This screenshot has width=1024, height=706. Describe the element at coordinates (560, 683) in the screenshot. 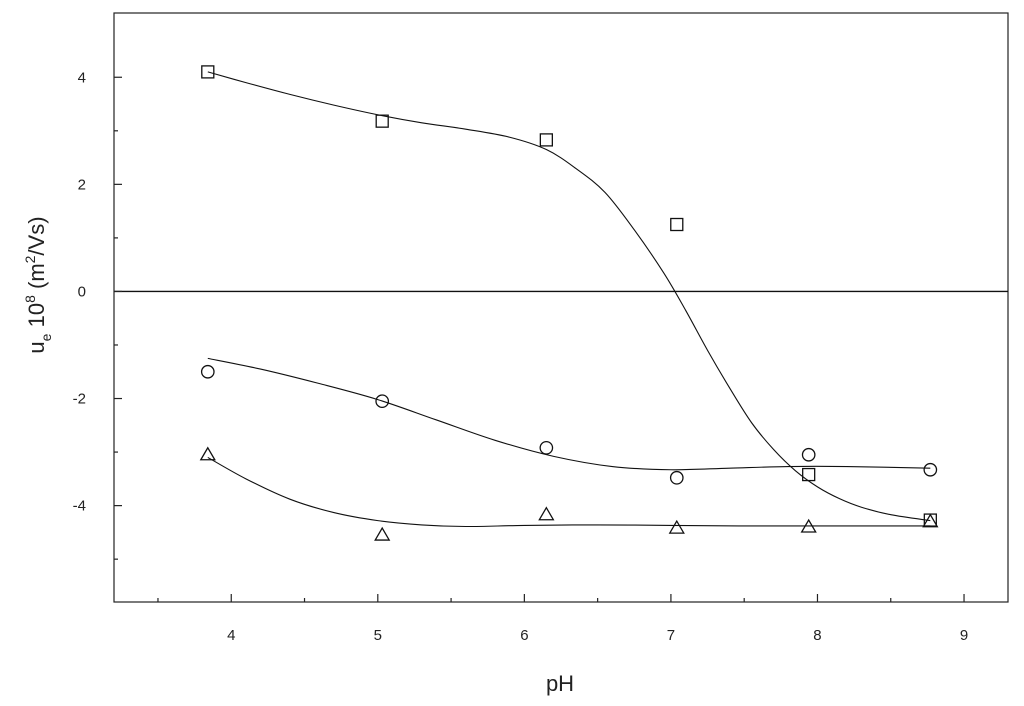

I see `x-axis-title: pH` at that location.